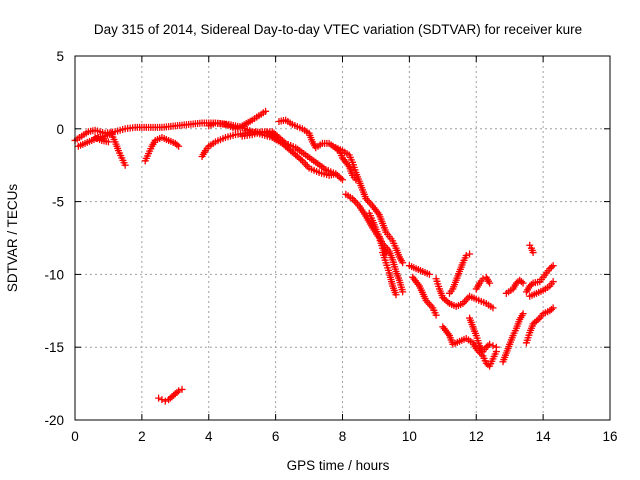 Image resolution: width=640 pixels, height=480 pixels. What do you see at coordinates (54, 274) in the screenshot?
I see `y-tick-label: -10` at bounding box center [54, 274].